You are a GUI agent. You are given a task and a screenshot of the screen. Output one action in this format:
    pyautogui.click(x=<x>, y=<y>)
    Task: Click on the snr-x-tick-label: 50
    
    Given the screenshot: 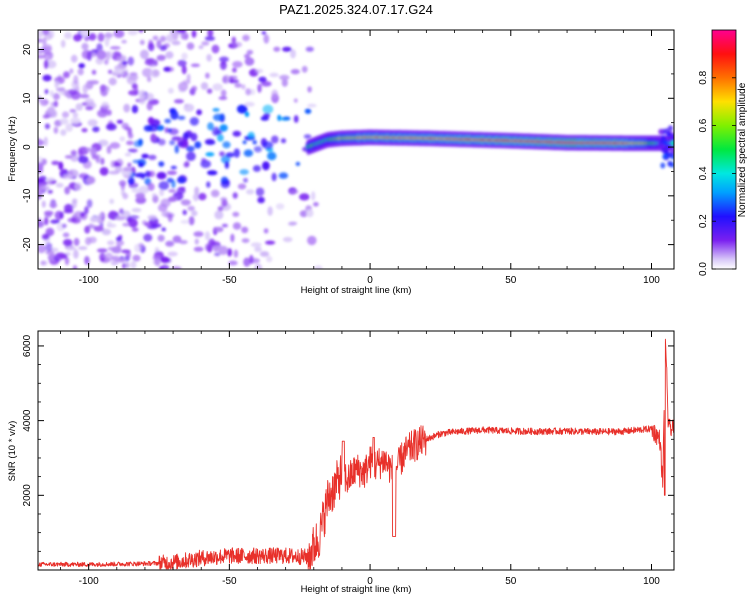 What is the action you would take?
    pyautogui.click(x=511, y=581)
    